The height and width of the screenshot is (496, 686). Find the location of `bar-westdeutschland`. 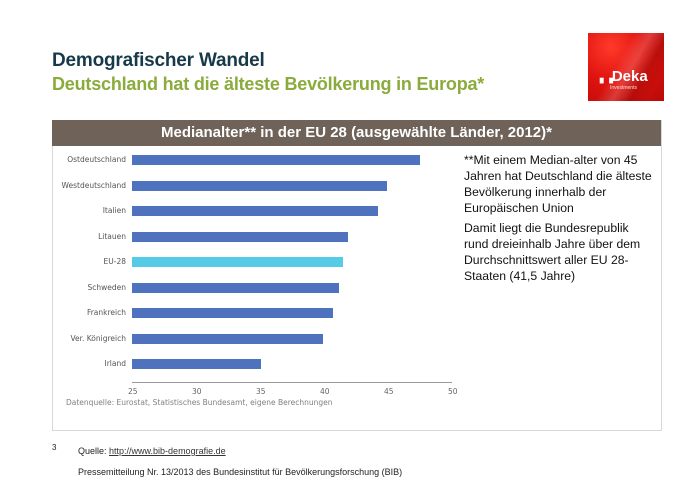

bar-westdeutschland is located at coordinates (259, 185).